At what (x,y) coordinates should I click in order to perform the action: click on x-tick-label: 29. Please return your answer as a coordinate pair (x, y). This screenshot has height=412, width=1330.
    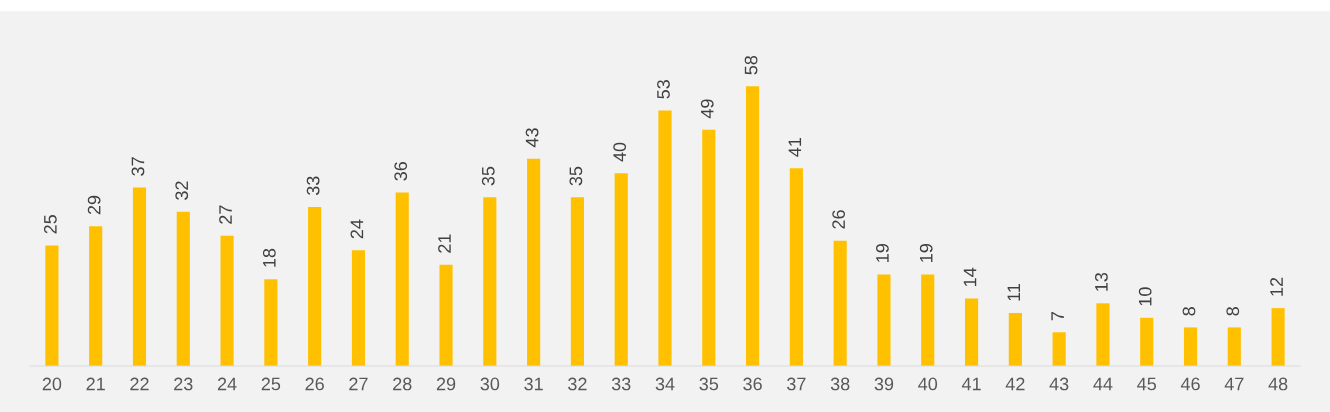
    Looking at the image, I should click on (446, 384).